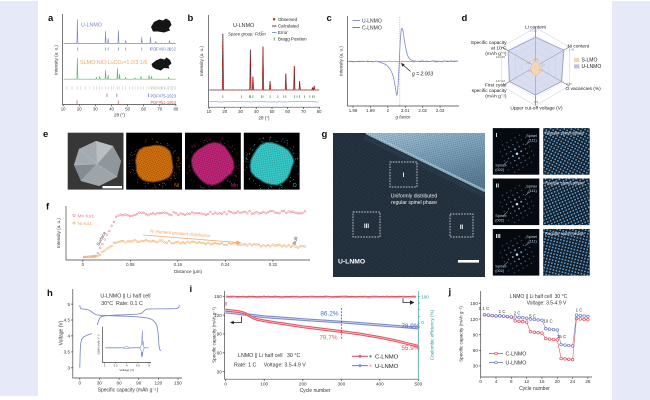  Describe the element at coordinates (164, 102) in the screenshot. I see `svg-text: PDF#51-1953` at that location.